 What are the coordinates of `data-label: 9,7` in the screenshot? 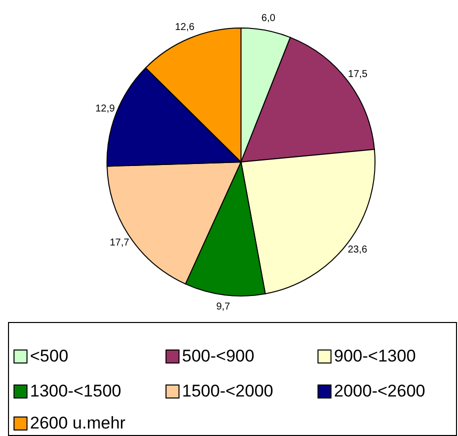 It's located at (223, 307).